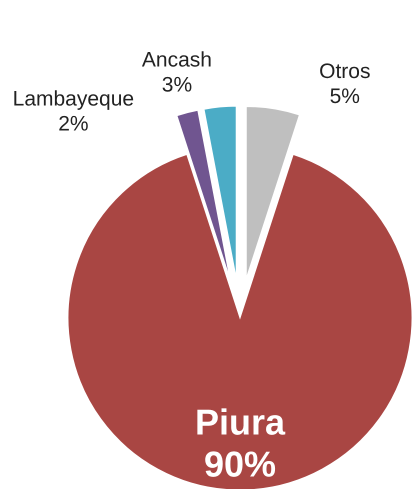 This screenshot has width=417, height=489. Describe the element at coordinates (73, 124) in the screenshot. I see `data-label: 2%` at that location.